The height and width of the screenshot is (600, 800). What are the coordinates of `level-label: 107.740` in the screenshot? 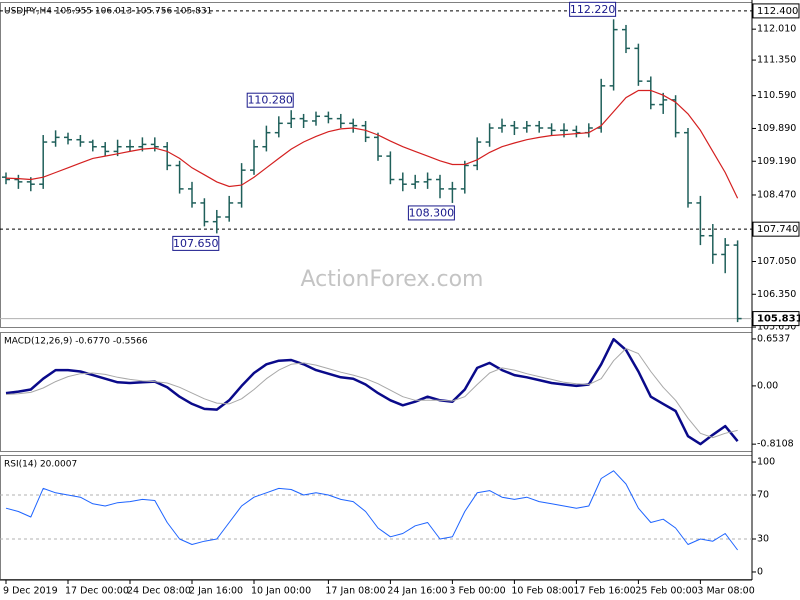 It's located at (777, 229).